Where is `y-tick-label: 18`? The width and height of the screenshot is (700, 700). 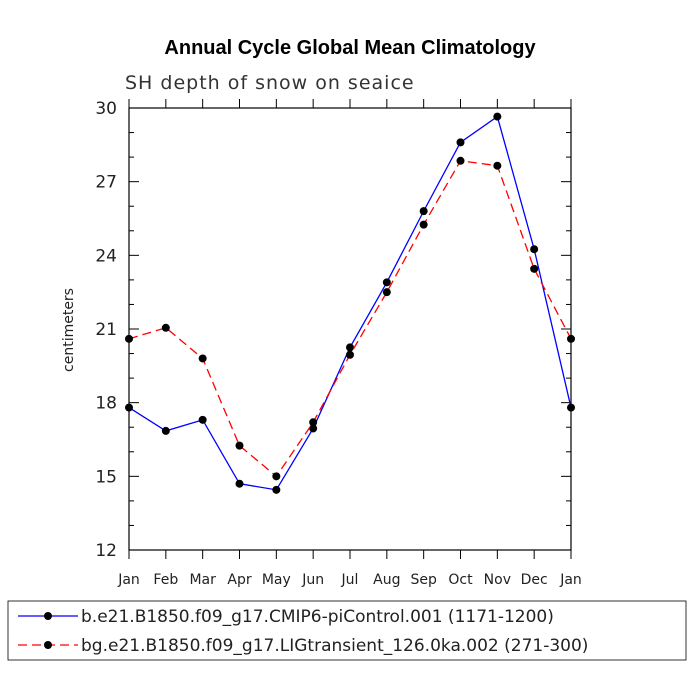
y-tick-label: 18 is located at coordinates (106, 404).